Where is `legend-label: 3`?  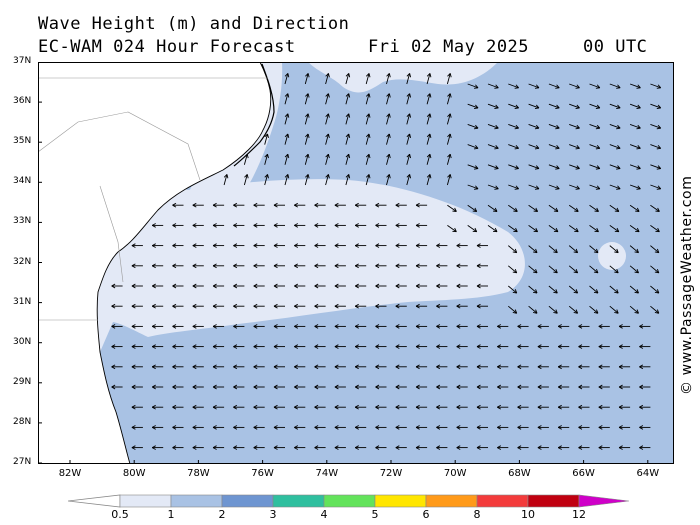
legend-label: 3 is located at coordinates (273, 514).